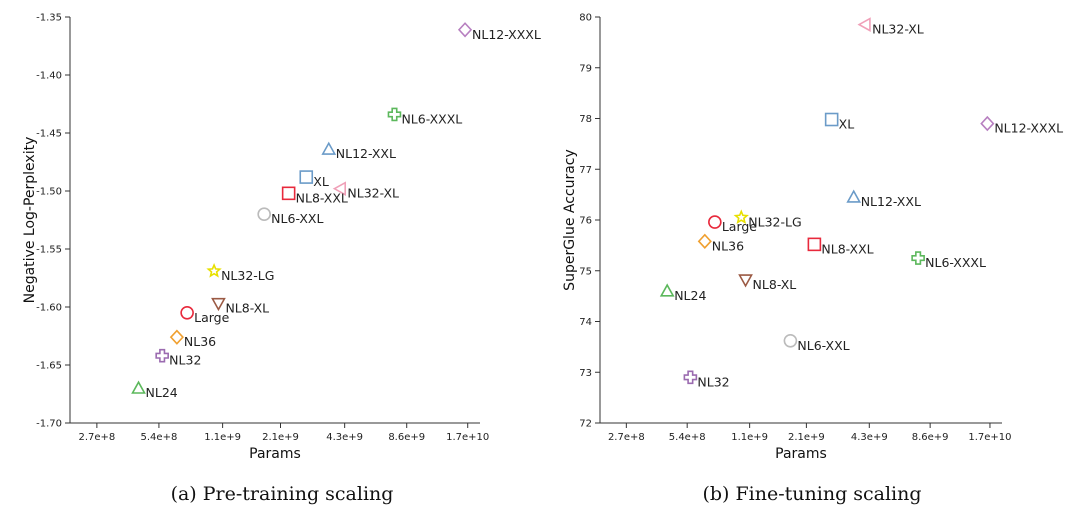  I want to click on y-tick-label: 72, so click(585, 424).